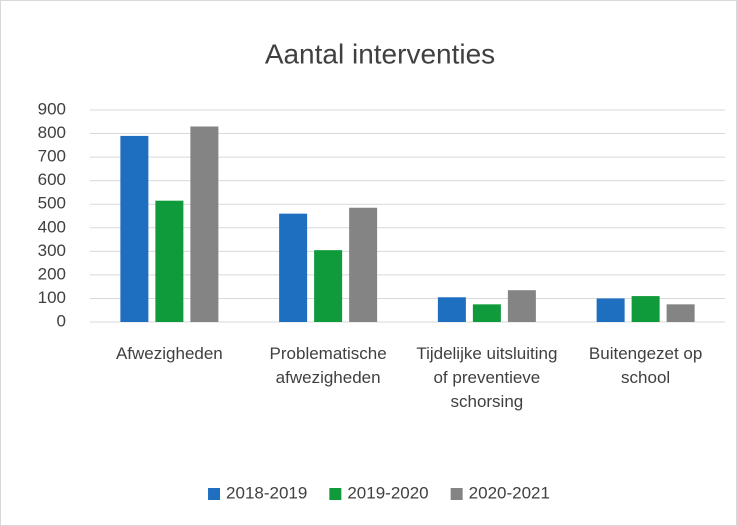 The height and width of the screenshot is (526, 737). Describe the element at coordinates (387, 492) in the screenshot. I see `legend-label: 2019-2020` at that location.